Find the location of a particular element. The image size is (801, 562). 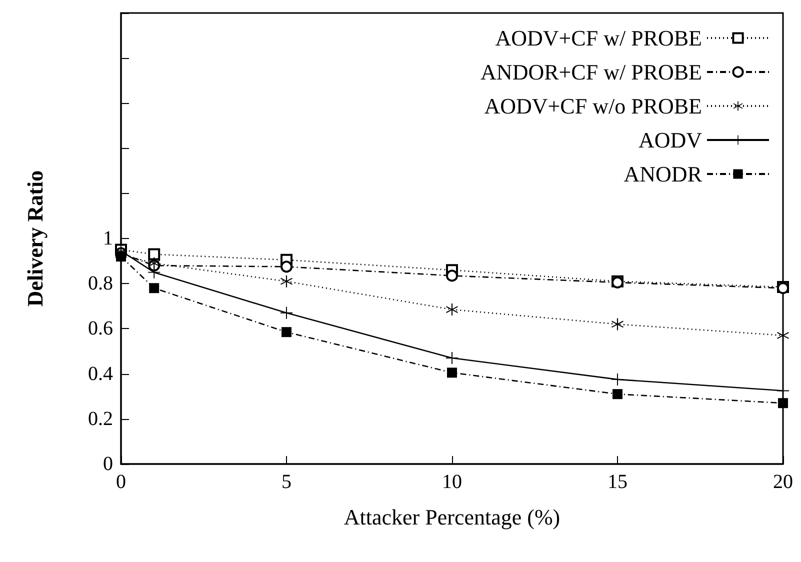

y-tick-label: 0.8 is located at coordinates (100, 283).